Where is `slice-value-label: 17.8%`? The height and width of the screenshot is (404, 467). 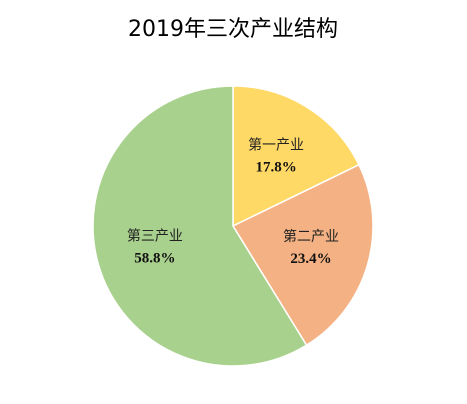 slice-value-label: 17.8% is located at coordinates (275, 168).